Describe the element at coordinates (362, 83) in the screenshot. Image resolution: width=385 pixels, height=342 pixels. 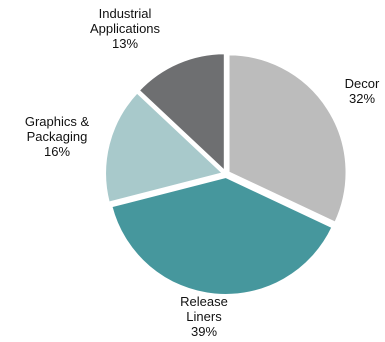
I see `slice-name-label: Decor` at that location.